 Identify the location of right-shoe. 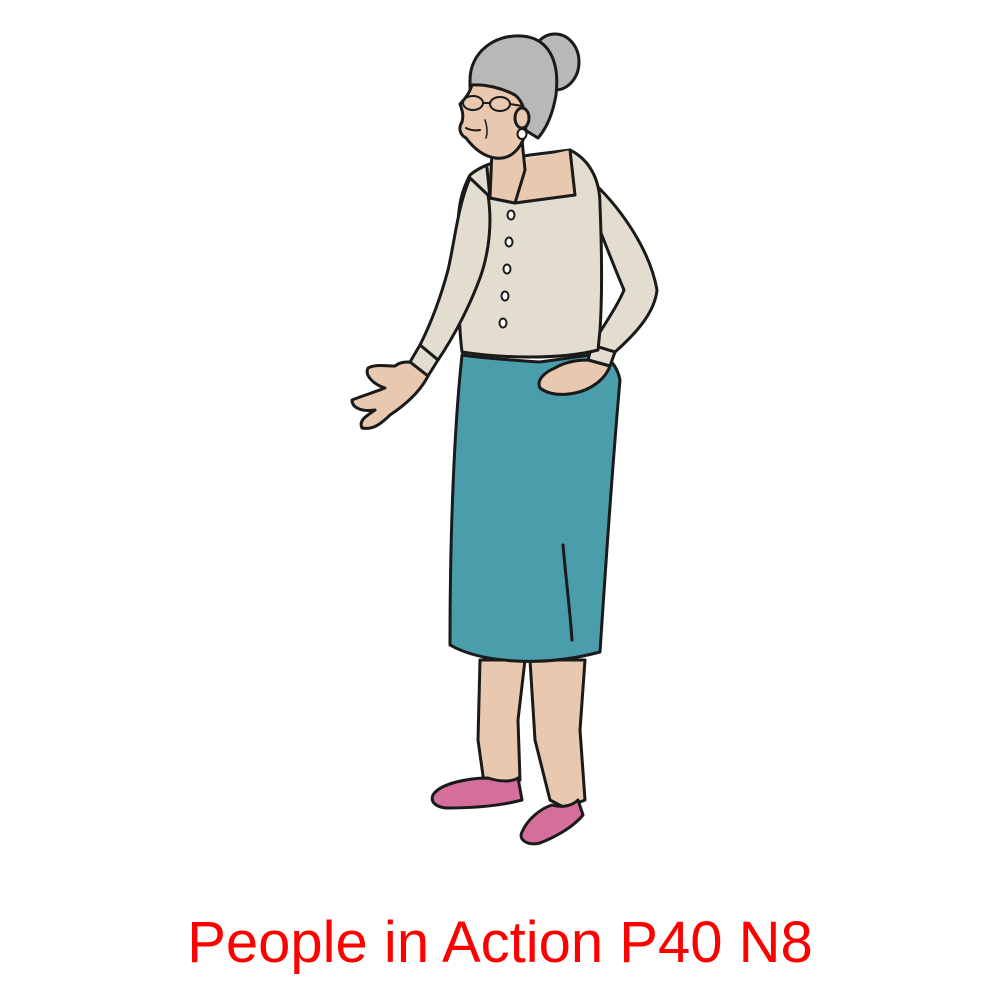
(552, 822).